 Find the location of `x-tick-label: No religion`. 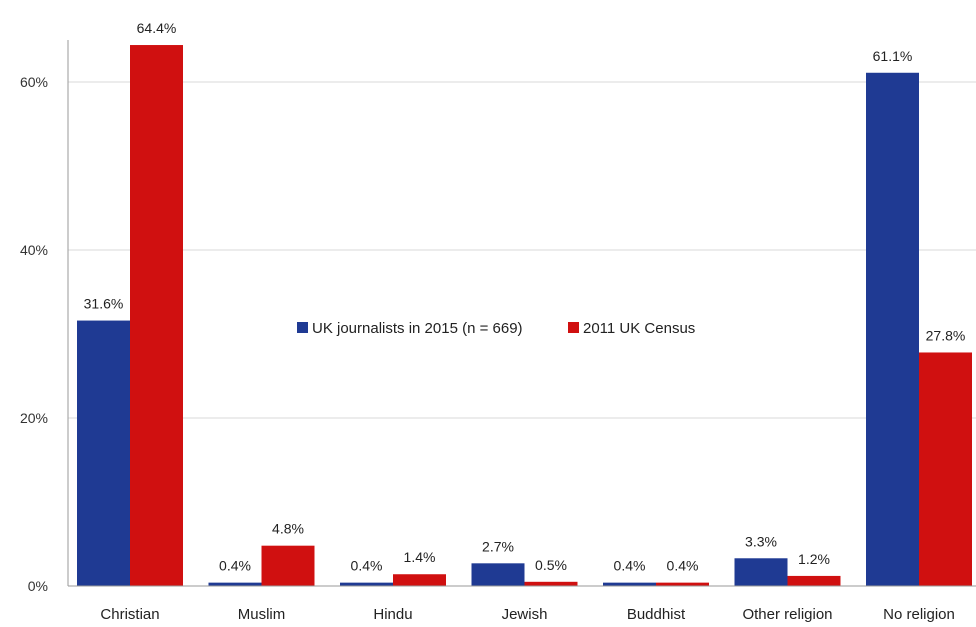

x-tick-label: No religion is located at coordinates (919, 614).